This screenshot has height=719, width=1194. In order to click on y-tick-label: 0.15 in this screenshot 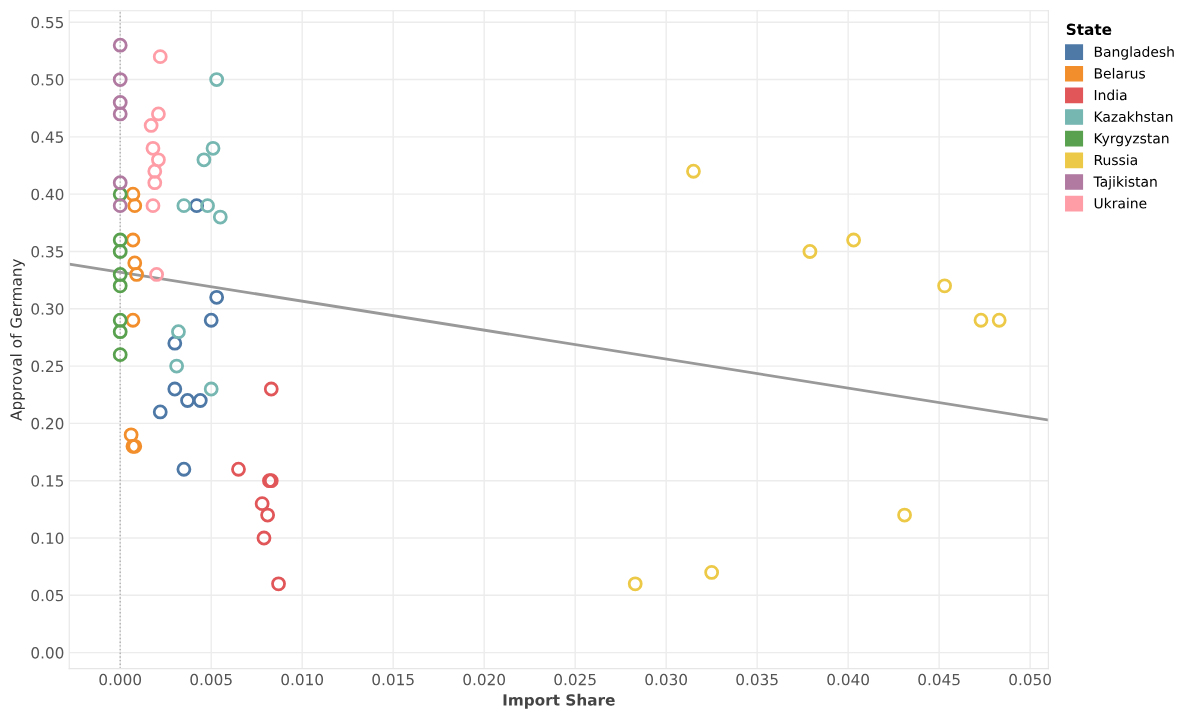, I will do `click(47, 481)`.